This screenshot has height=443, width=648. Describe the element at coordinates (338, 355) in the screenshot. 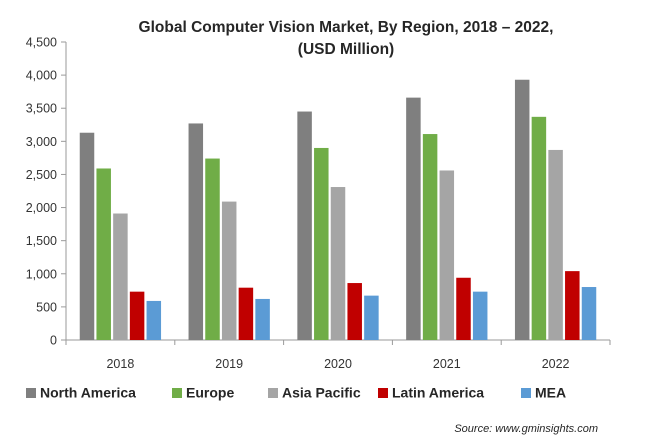

I see `x-axis: 2018 2019 2020 2021 2022` at that location.